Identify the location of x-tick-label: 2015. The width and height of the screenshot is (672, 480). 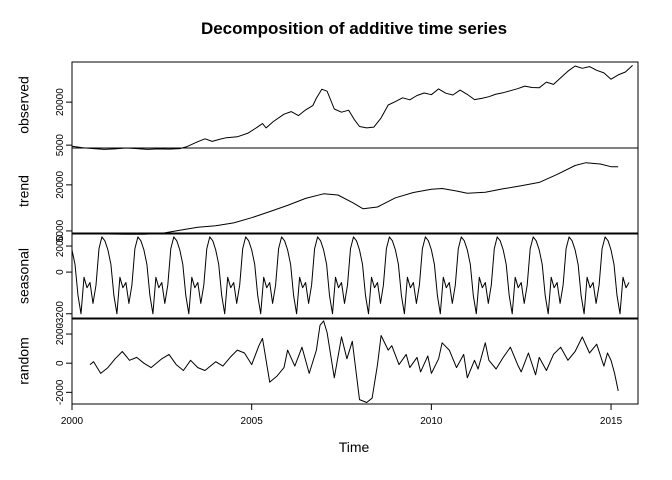
(611, 421).